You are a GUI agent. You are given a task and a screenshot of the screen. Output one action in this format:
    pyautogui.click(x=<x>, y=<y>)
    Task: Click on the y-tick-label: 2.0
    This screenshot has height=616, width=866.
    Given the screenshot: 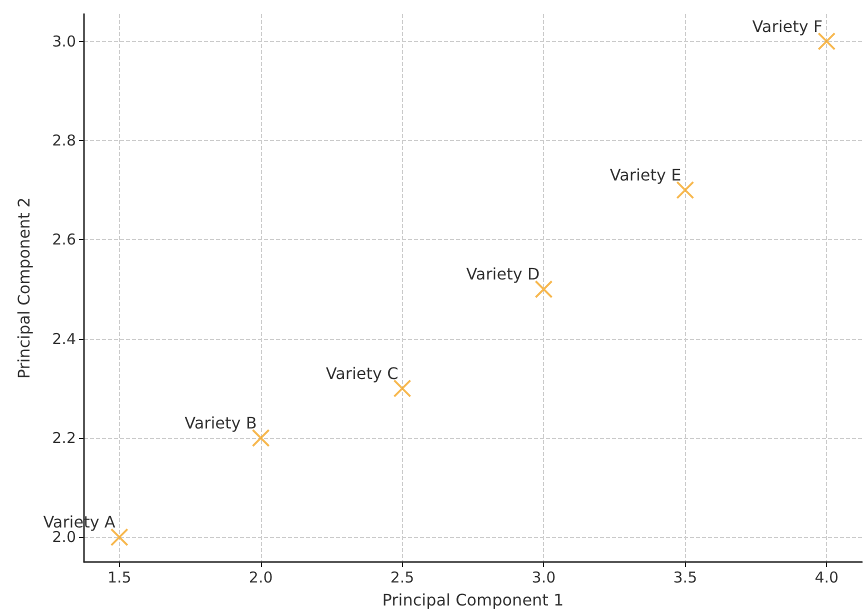 What is the action you would take?
    pyautogui.click(x=64, y=537)
    